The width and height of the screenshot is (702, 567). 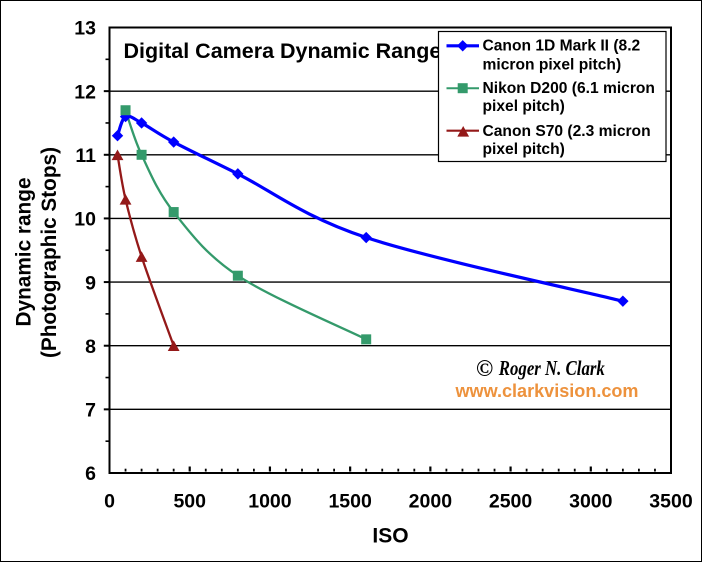 I want to click on svg-text: 500, so click(x=189, y=502).